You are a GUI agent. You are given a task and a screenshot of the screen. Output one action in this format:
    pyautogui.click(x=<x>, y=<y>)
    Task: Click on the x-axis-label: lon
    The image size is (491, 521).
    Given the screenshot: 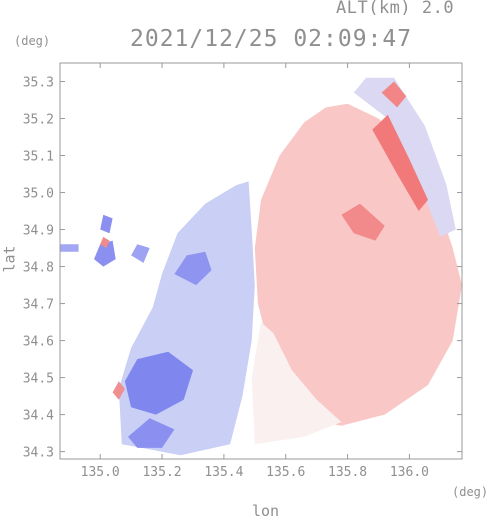 What is the action you would take?
    pyautogui.click(x=266, y=511)
    